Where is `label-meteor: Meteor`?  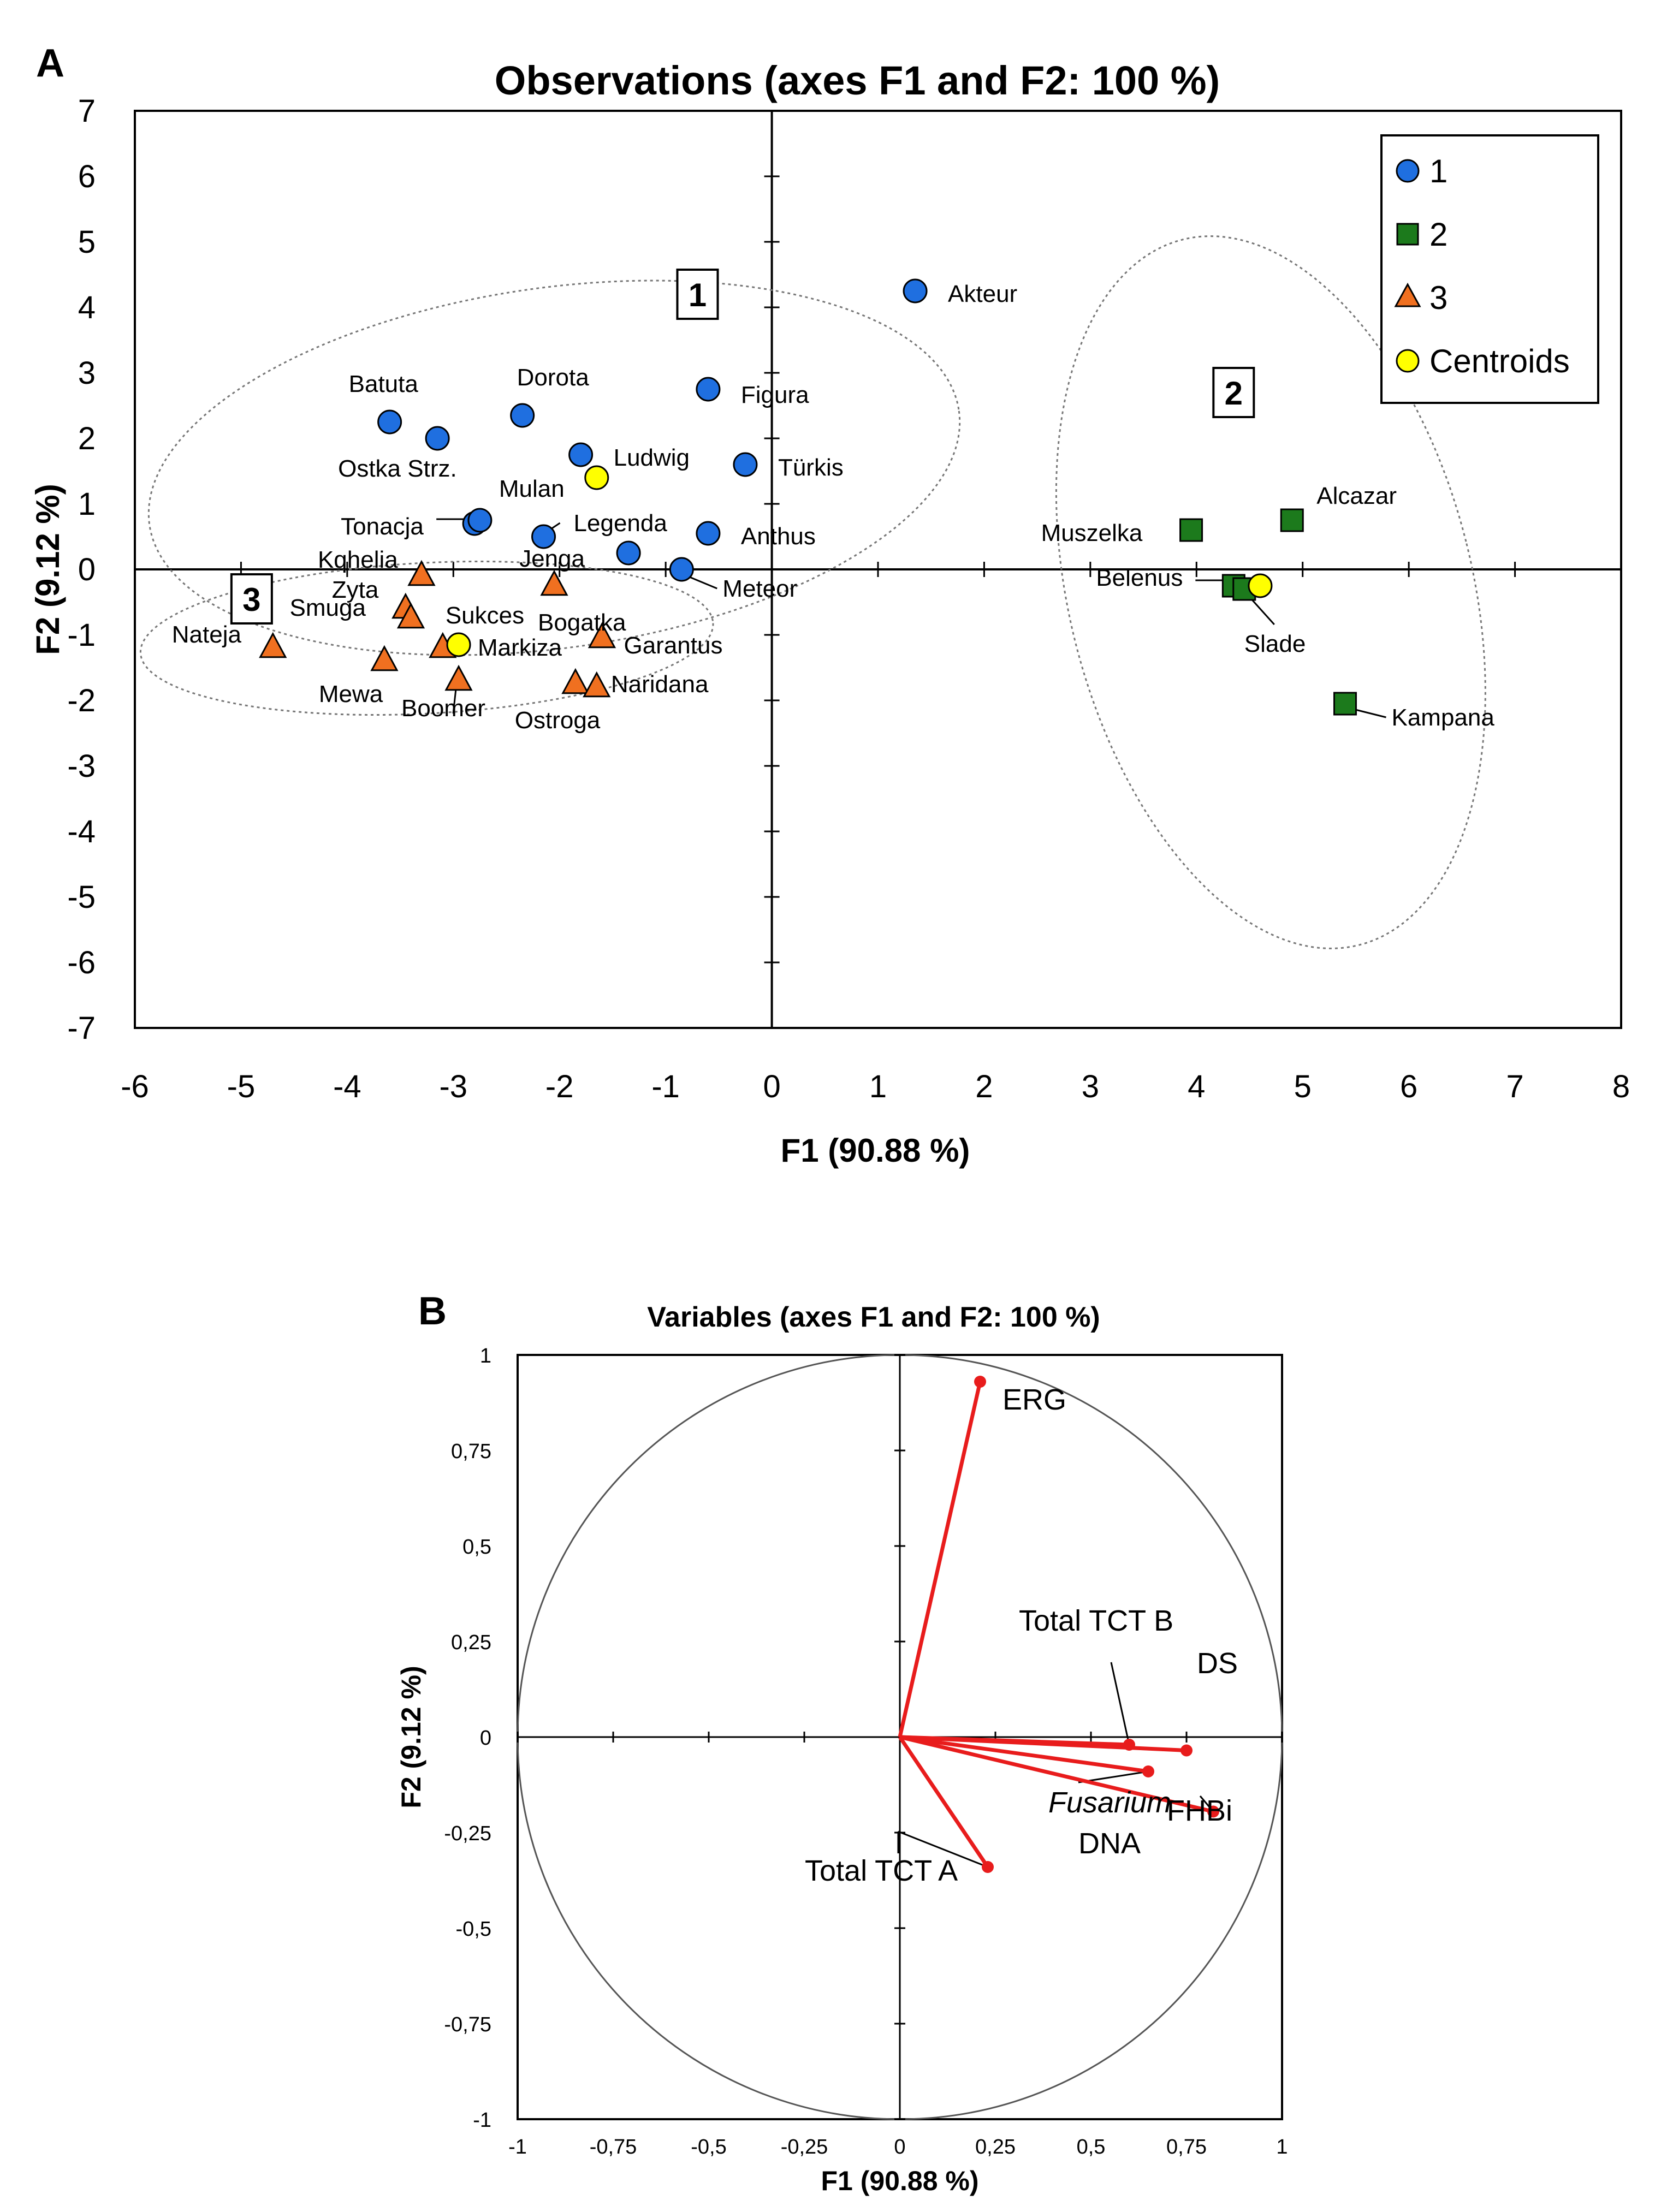 label-meteor: Meteor is located at coordinates (760, 588).